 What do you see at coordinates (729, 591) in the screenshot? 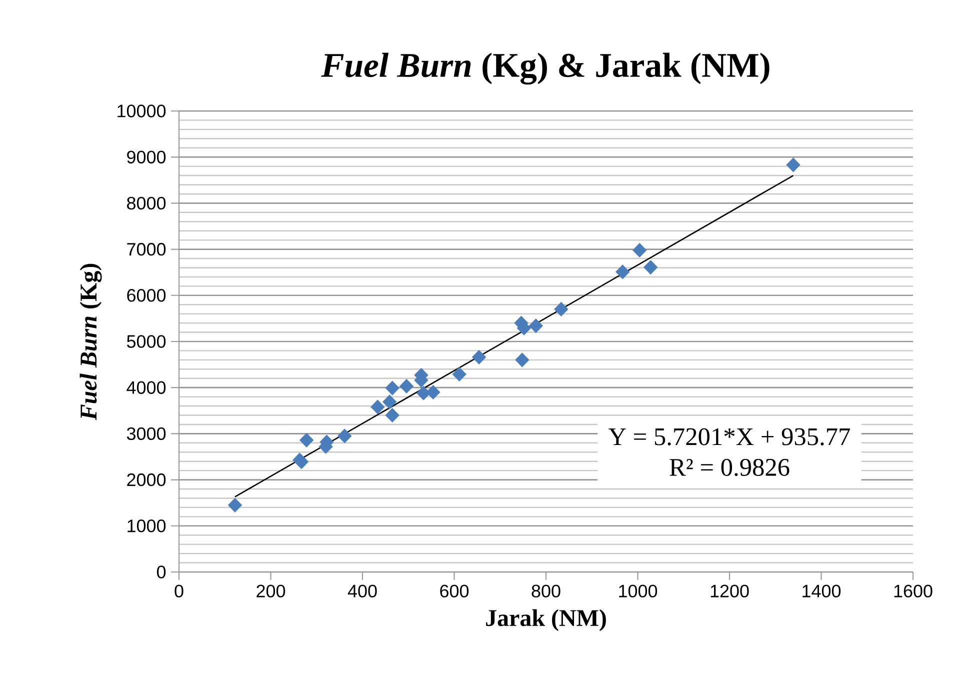
I see `x-tick-label: 1200` at bounding box center [729, 591].